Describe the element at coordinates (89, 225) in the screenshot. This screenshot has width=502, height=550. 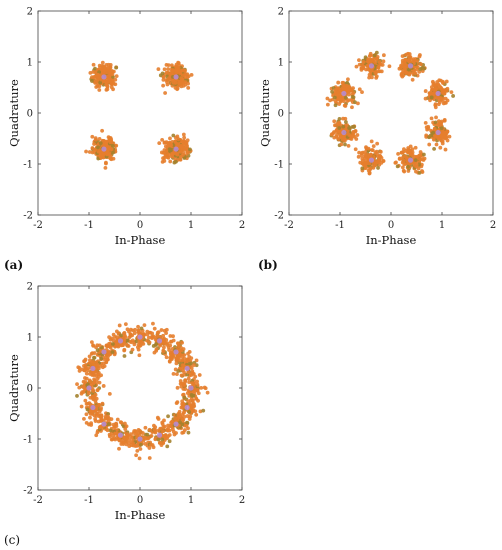
I see `x-tick-label: -1` at that location.